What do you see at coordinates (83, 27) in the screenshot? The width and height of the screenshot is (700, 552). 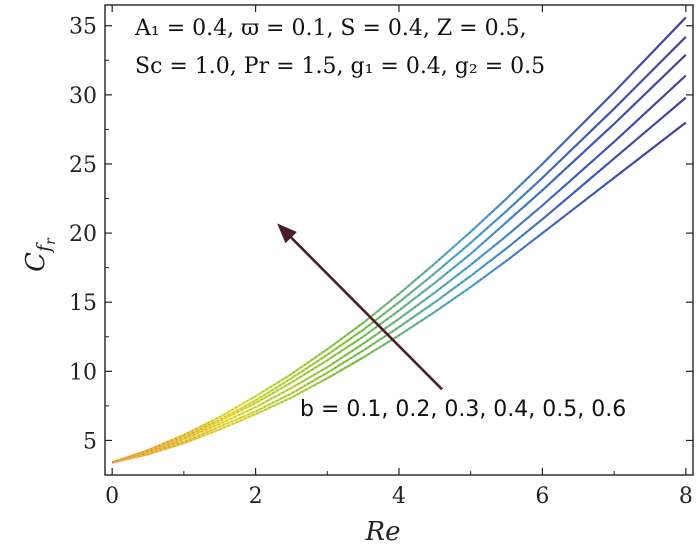 I see `y-tick-label: 35` at bounding box center [83, 27].